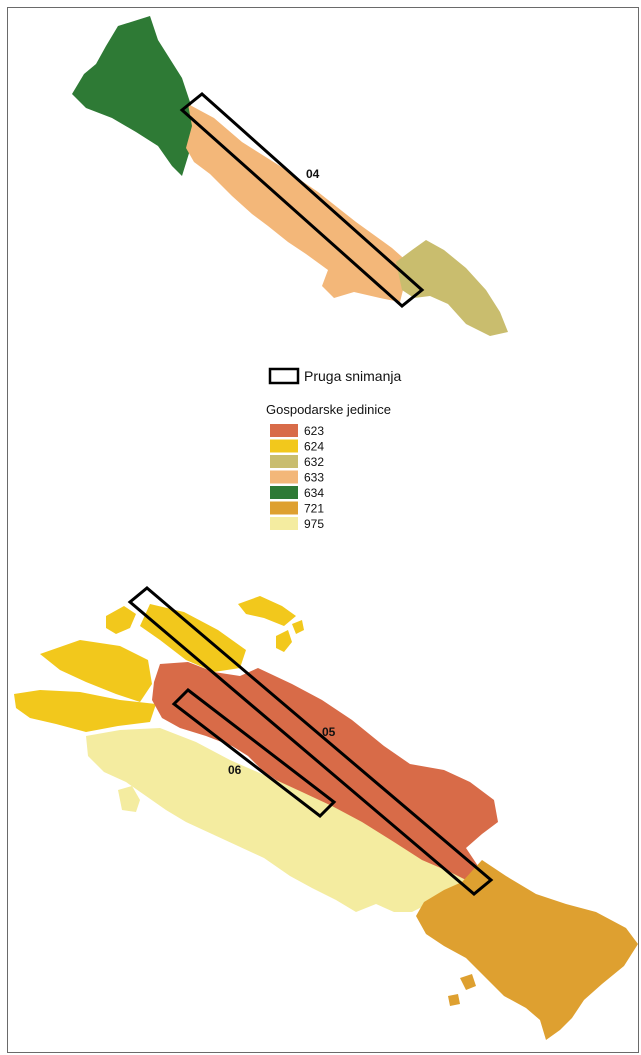 The height and width of the screenshot is (1055, 641). Describe the element at coordinates (314, 493) in the screenshot. I see `legend-code-634: 634` at that location.